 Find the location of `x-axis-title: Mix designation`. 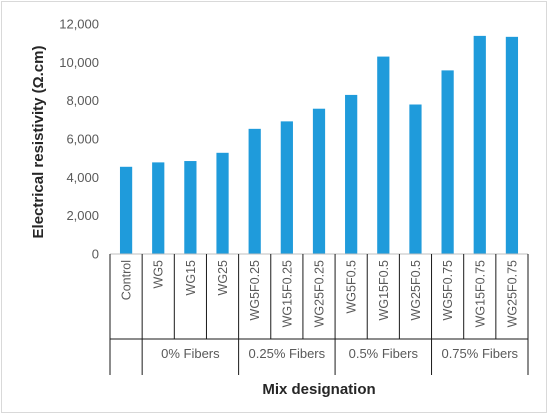

x-axis-title: Mix designation is located at coordinates (318, 389).